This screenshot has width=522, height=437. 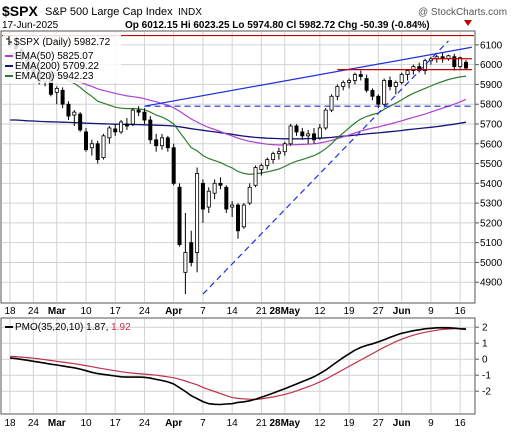 What do you see at coordinates (119, 327) in the screenshot?
I see `pmo-title-signal: 1.92` at bounding box center [119, 327].